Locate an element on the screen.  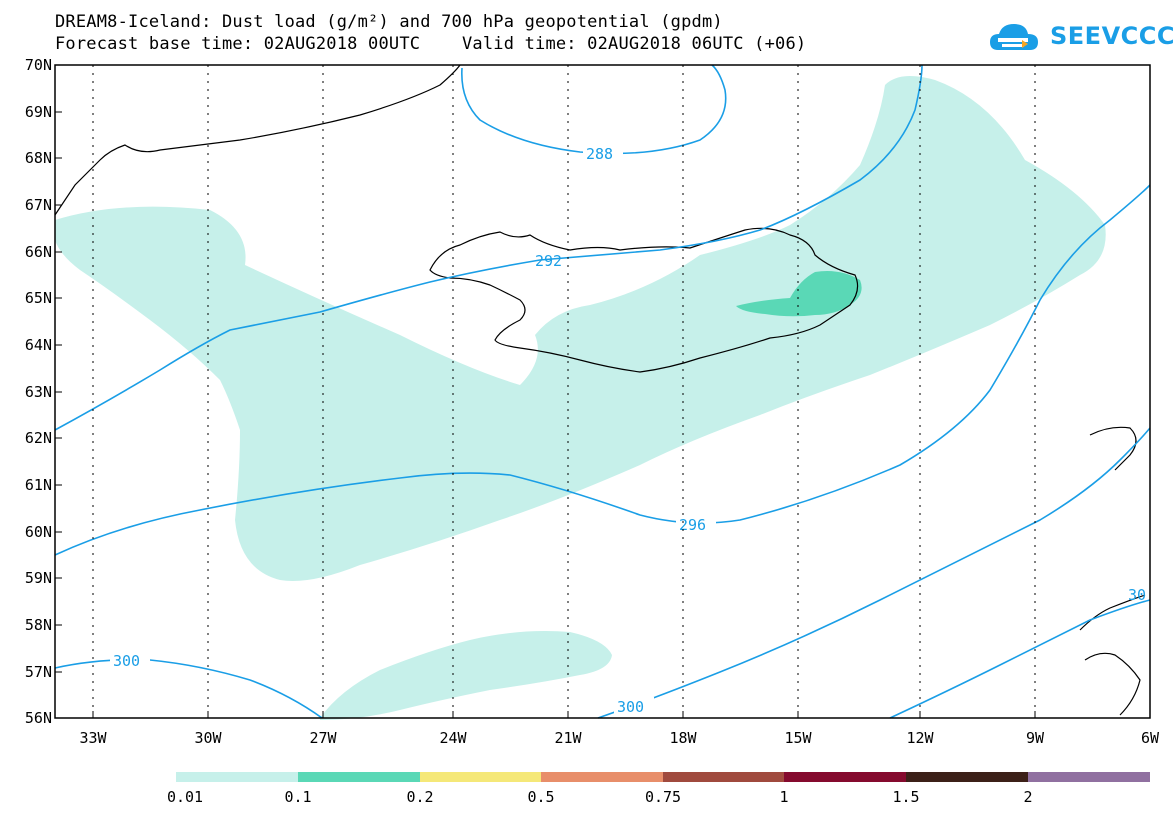
lat-label: 66N is located at coordinates (38, 252).